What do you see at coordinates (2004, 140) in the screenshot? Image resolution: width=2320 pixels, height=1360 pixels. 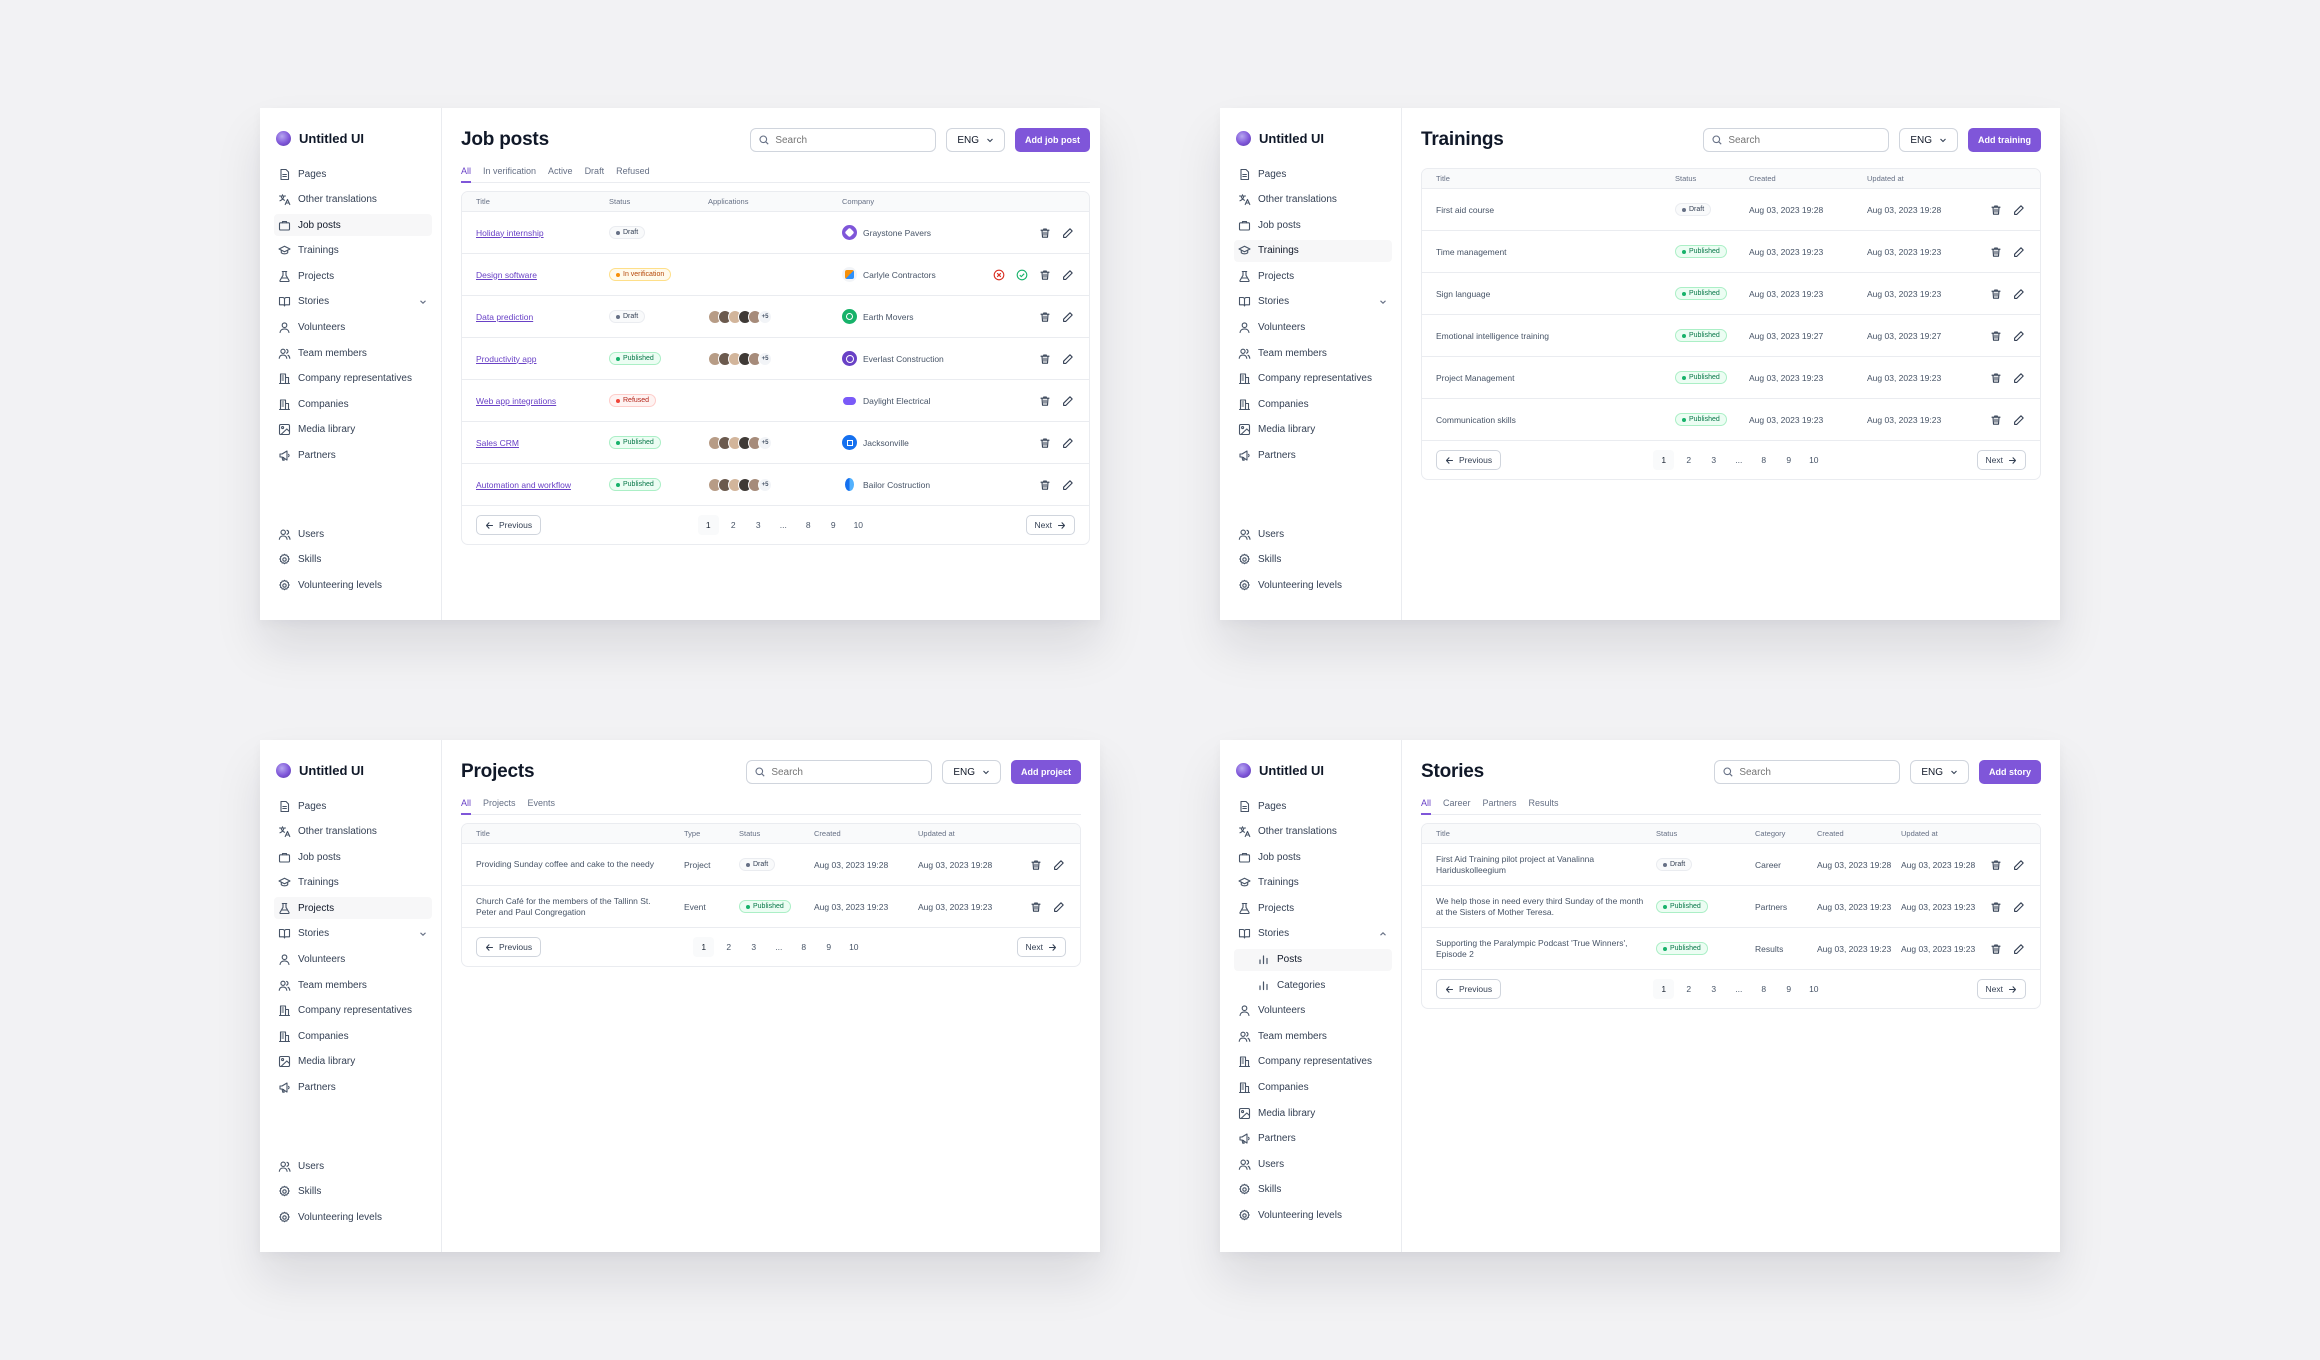 I see `add-training-button: Add training` at bounding box center [2004, 140].